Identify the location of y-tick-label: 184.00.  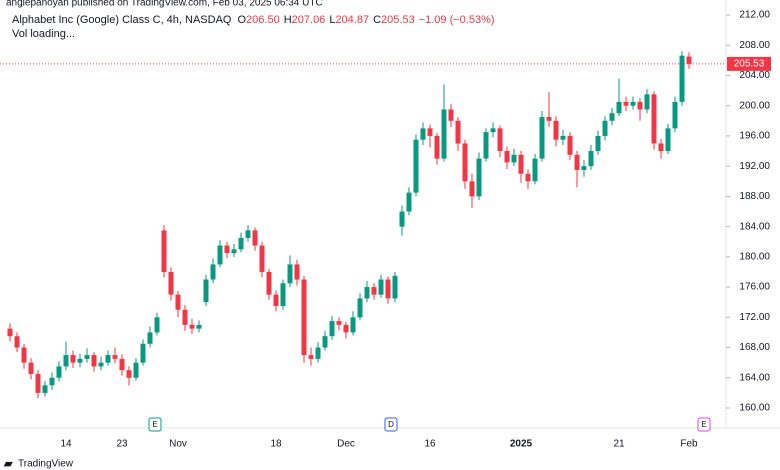
(754, 226).